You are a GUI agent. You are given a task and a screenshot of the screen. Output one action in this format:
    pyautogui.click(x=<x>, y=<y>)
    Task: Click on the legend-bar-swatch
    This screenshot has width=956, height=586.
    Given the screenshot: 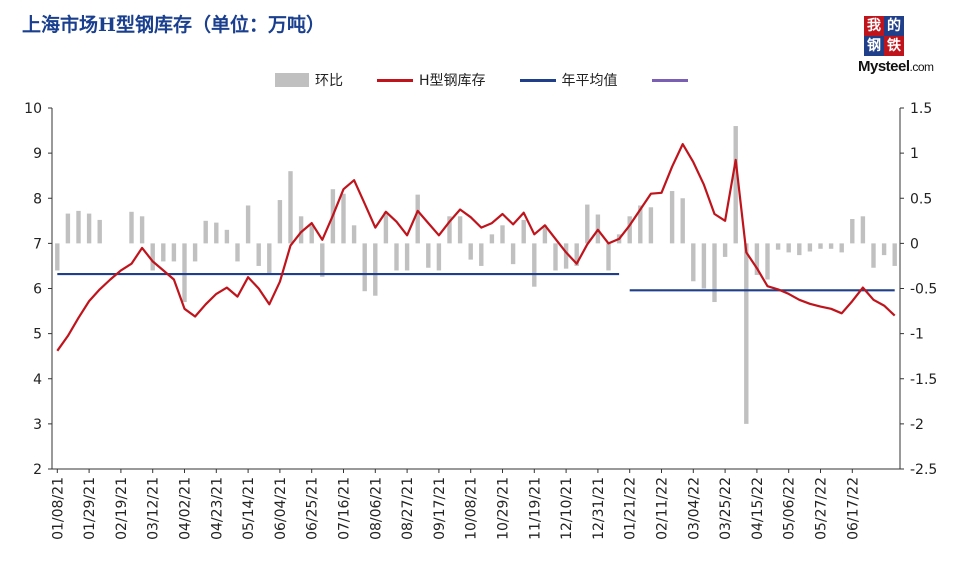 What is the action you would take?
    pyautogui.click(x=292, y=80)
    